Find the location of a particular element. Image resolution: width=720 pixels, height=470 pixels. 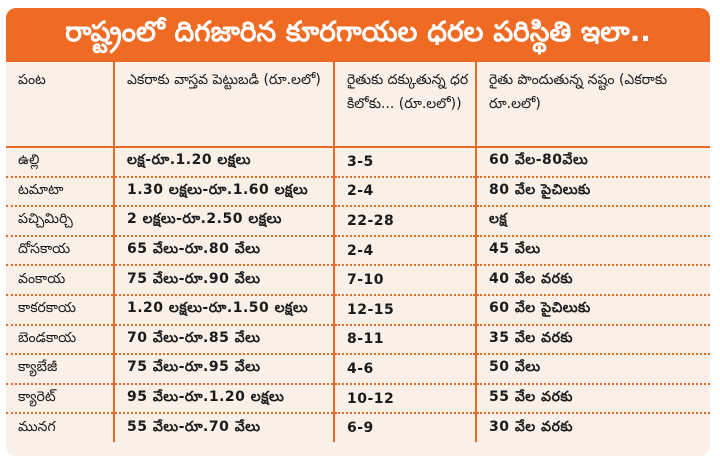

crop-cell: మునగ is located at coordinates (60, 427).